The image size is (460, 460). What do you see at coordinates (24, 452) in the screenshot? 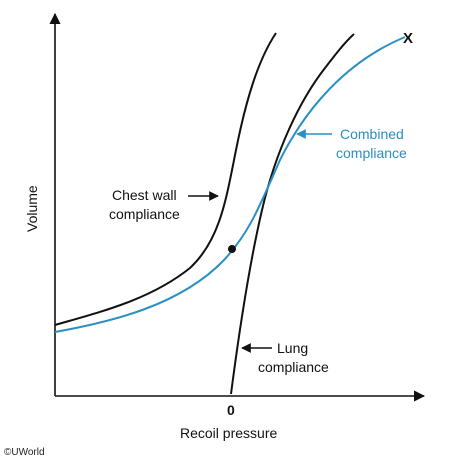
I see `copyright-text: ©UWorld` at bounding box center [24, 452].